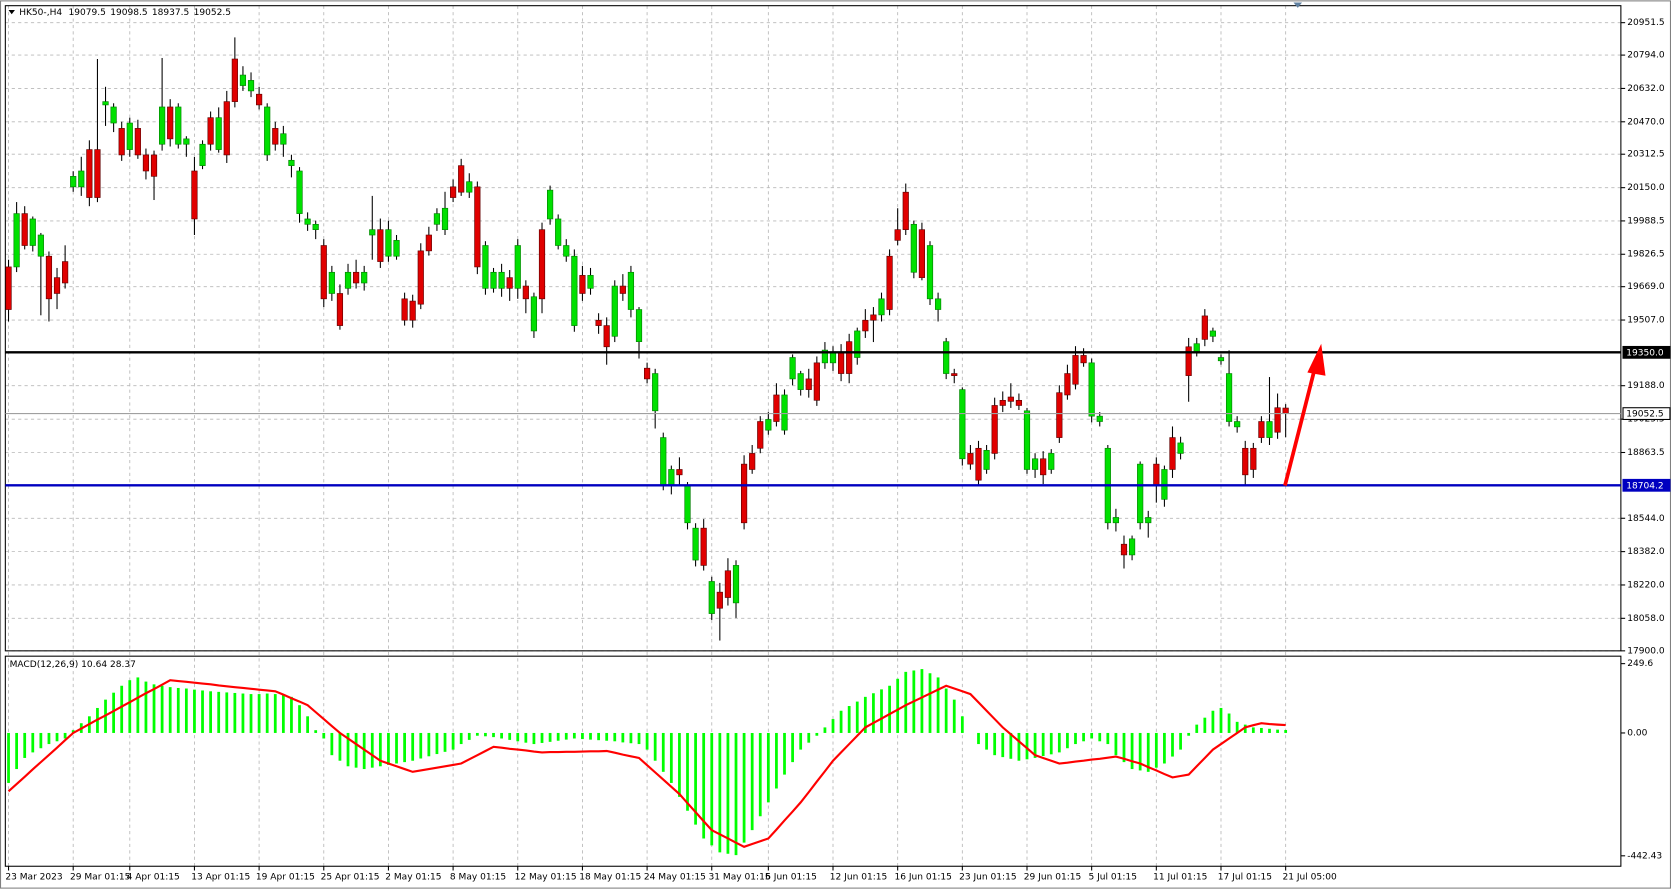 This screenshot has width=1671, height=889. What do you see at coordinates (212, 13) in the screenshot?
I see `close-value: 19052.5` at bounding box center [212, 13].